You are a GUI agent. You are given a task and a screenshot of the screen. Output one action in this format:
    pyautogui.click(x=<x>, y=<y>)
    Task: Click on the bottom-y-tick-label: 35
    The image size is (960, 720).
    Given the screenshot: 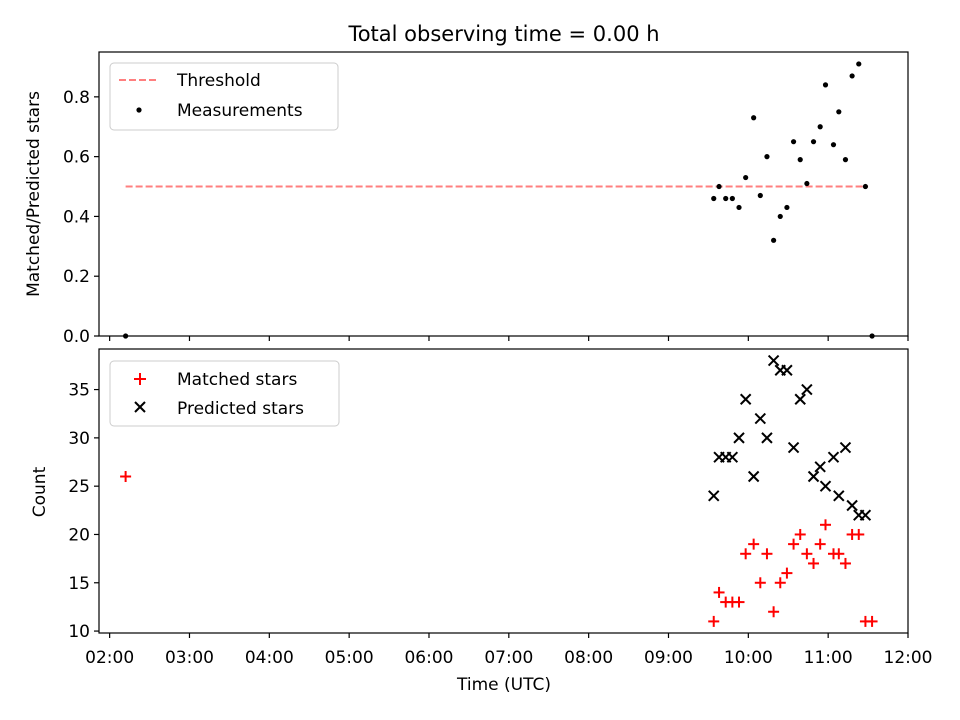 What is the action you would take?
    pyautogui.click(x=79, y=391)
    